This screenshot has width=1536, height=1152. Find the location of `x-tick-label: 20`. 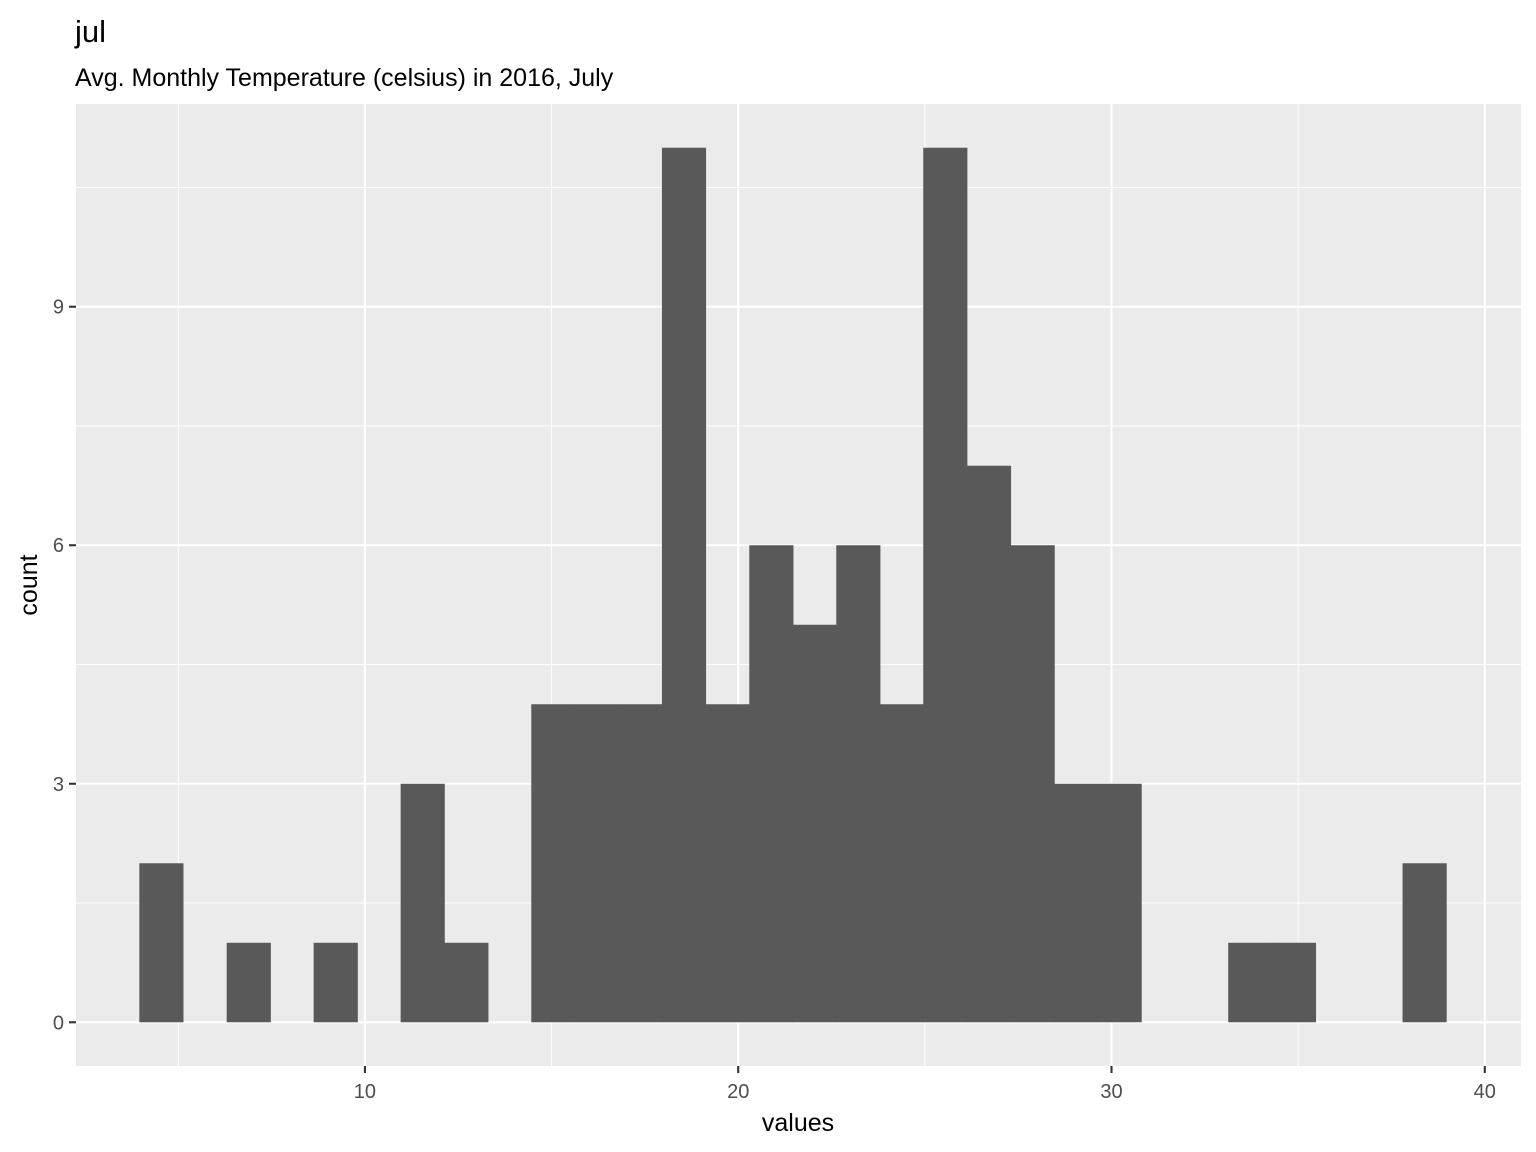

x-tick-label: 20 is located at coordinates (738, 1092).